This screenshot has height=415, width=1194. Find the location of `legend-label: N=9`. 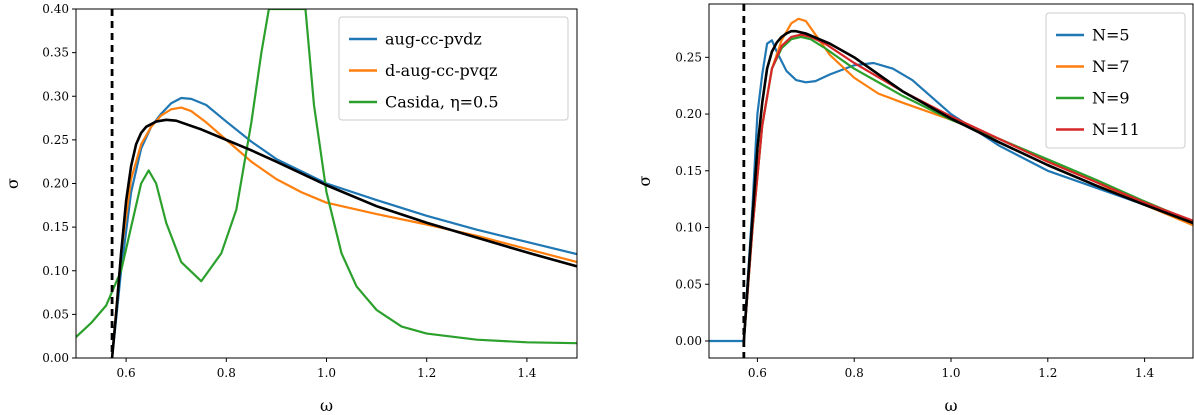

legend-label: N=9 is located at coordinates (1111, 98).